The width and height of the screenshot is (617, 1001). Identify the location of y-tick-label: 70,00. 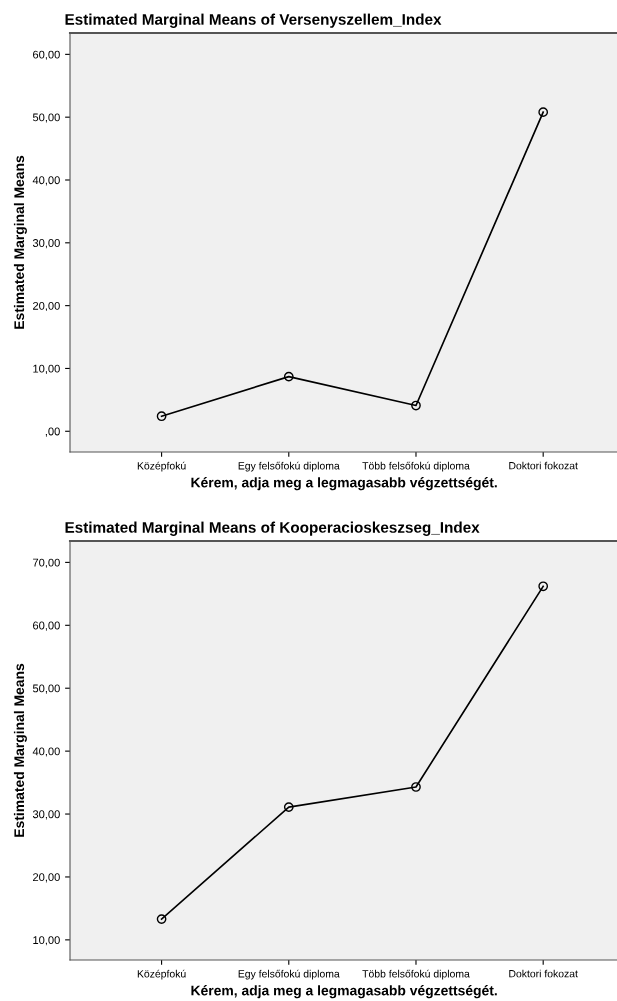
(46, 563).